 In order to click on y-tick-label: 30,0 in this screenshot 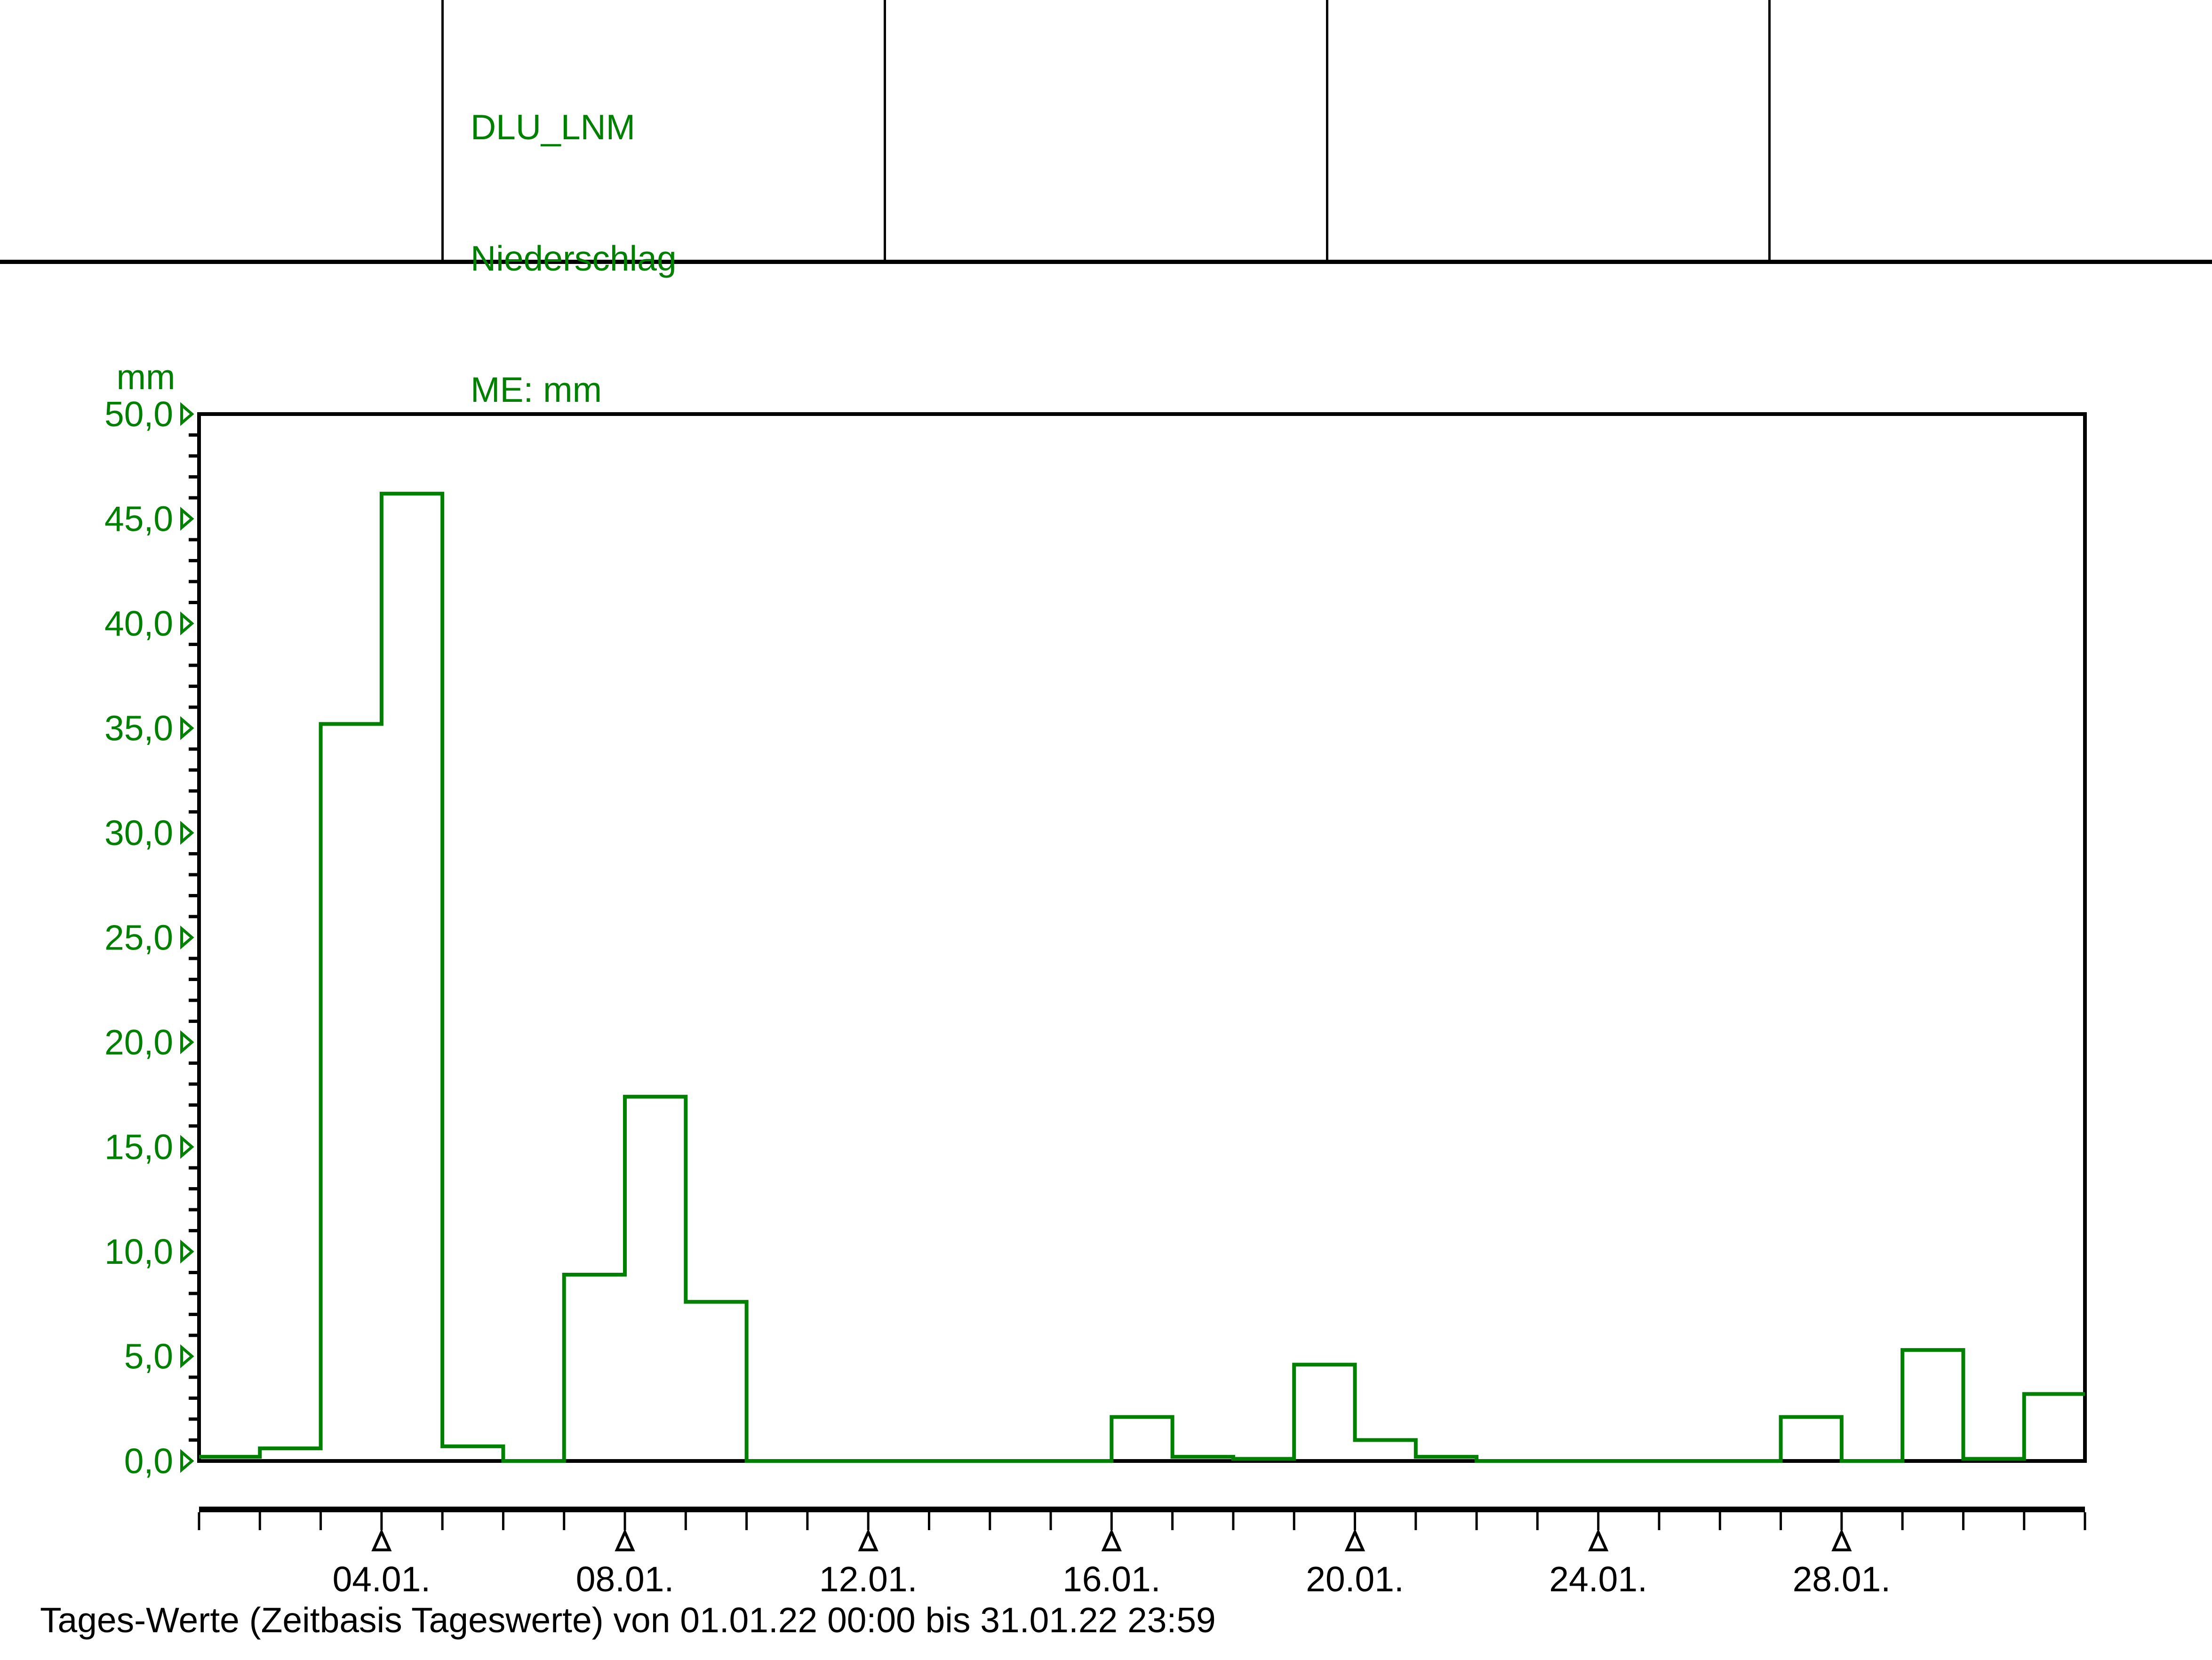, I will do `click(138, 833)`.